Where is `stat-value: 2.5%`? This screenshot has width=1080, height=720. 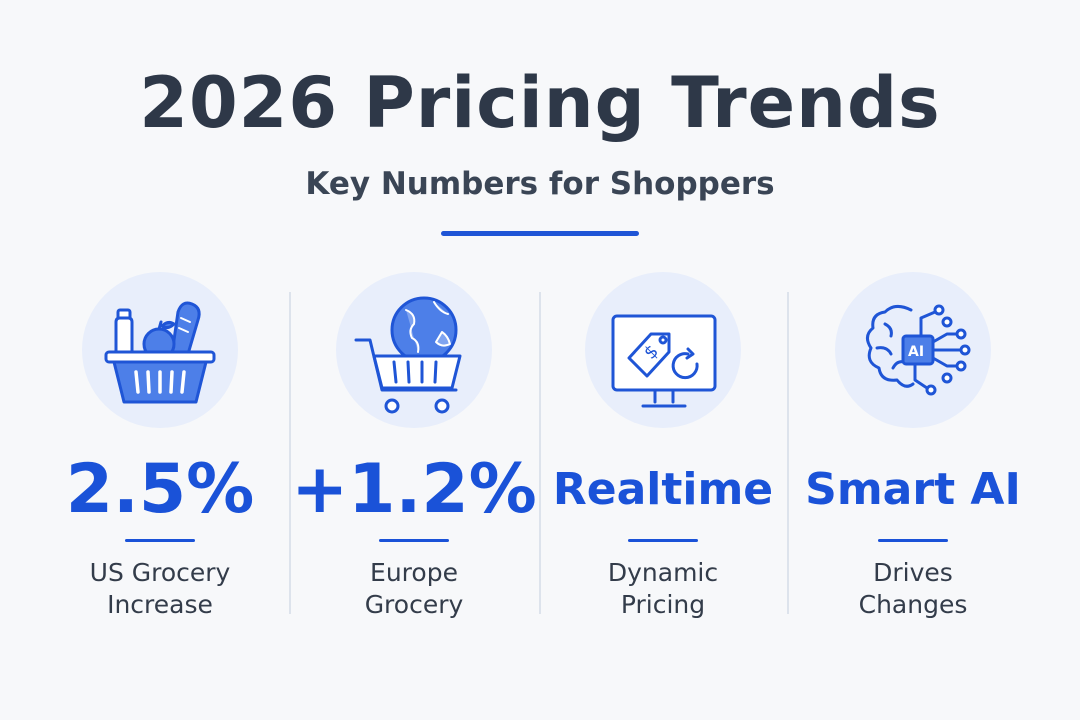
stat-value: 2.5% is located at coordinates (160, 489).